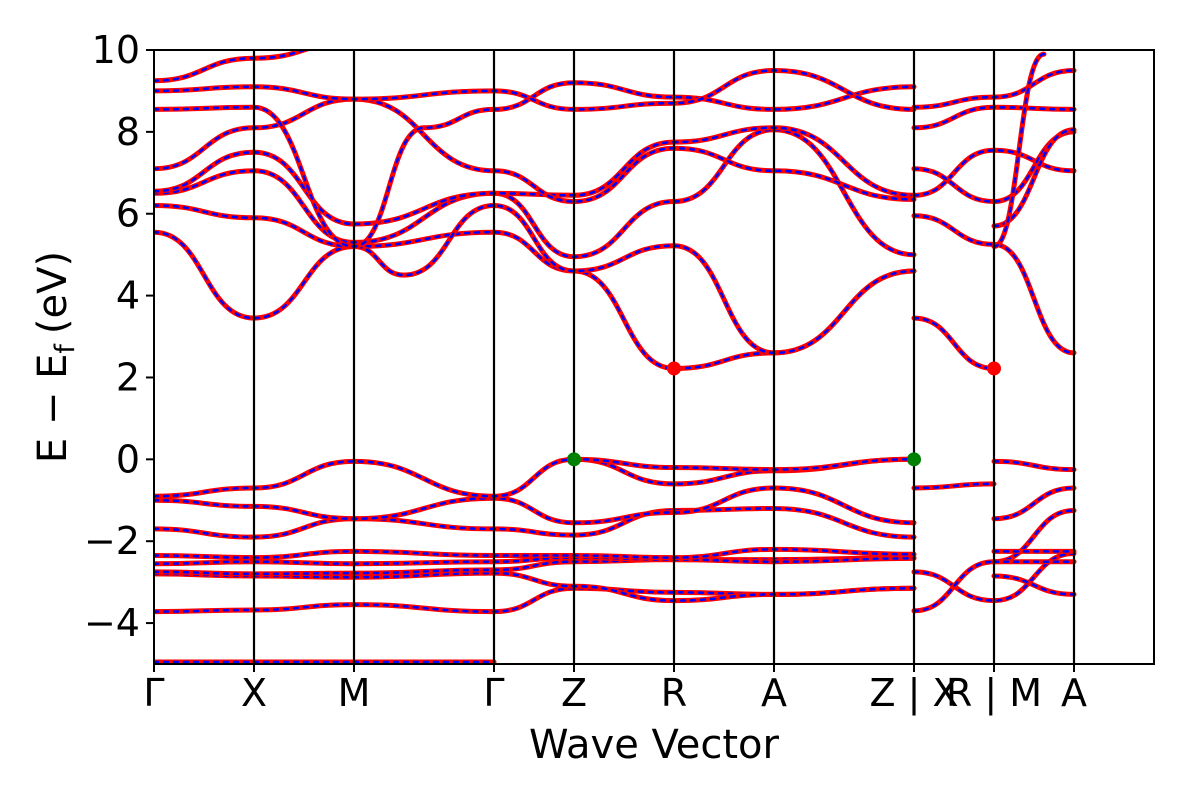  I want to click on x-tick-label-6: A, so click(774, 693).